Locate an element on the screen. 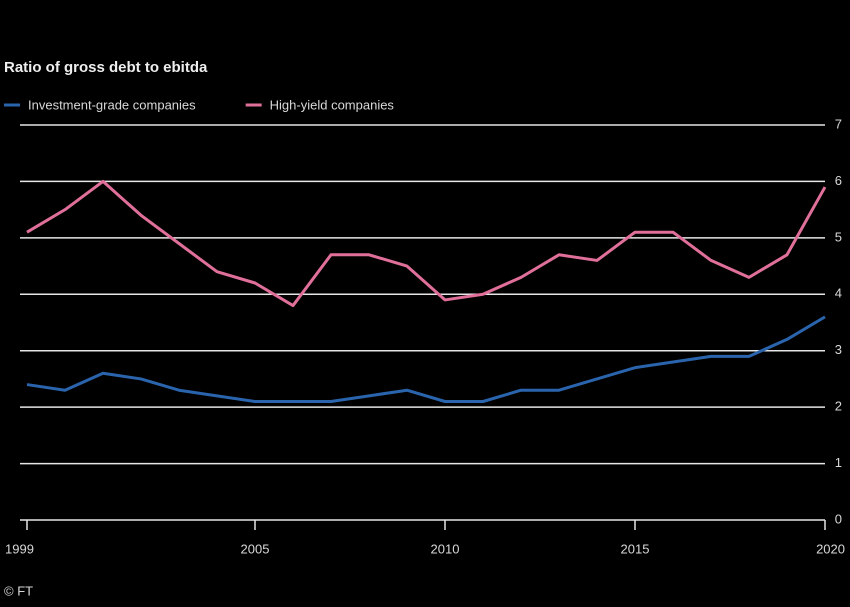  y-tick-label: 3 is located at coordinates (838, 349).